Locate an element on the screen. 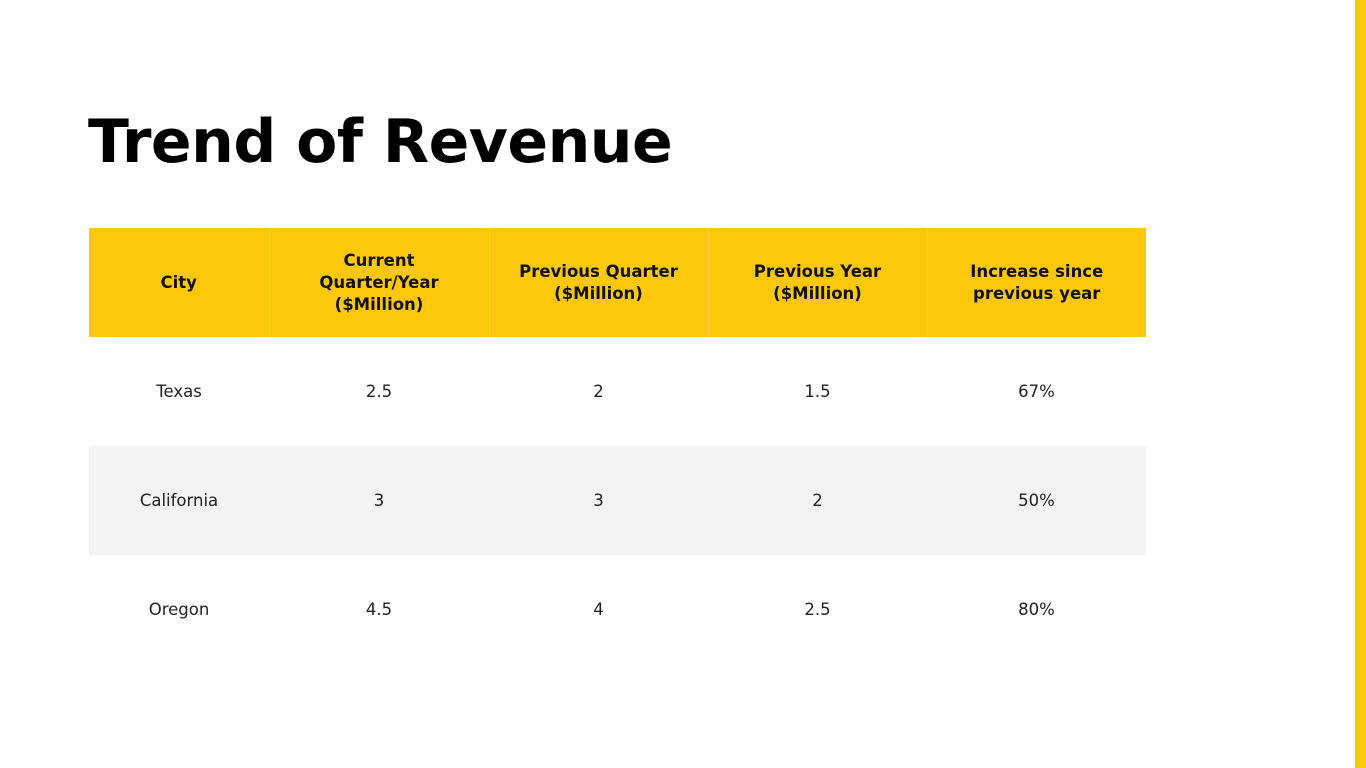 This screenshot has width=1366, height=768. table-row: California 3 3 2 50% is located at coordinates (617, 500).